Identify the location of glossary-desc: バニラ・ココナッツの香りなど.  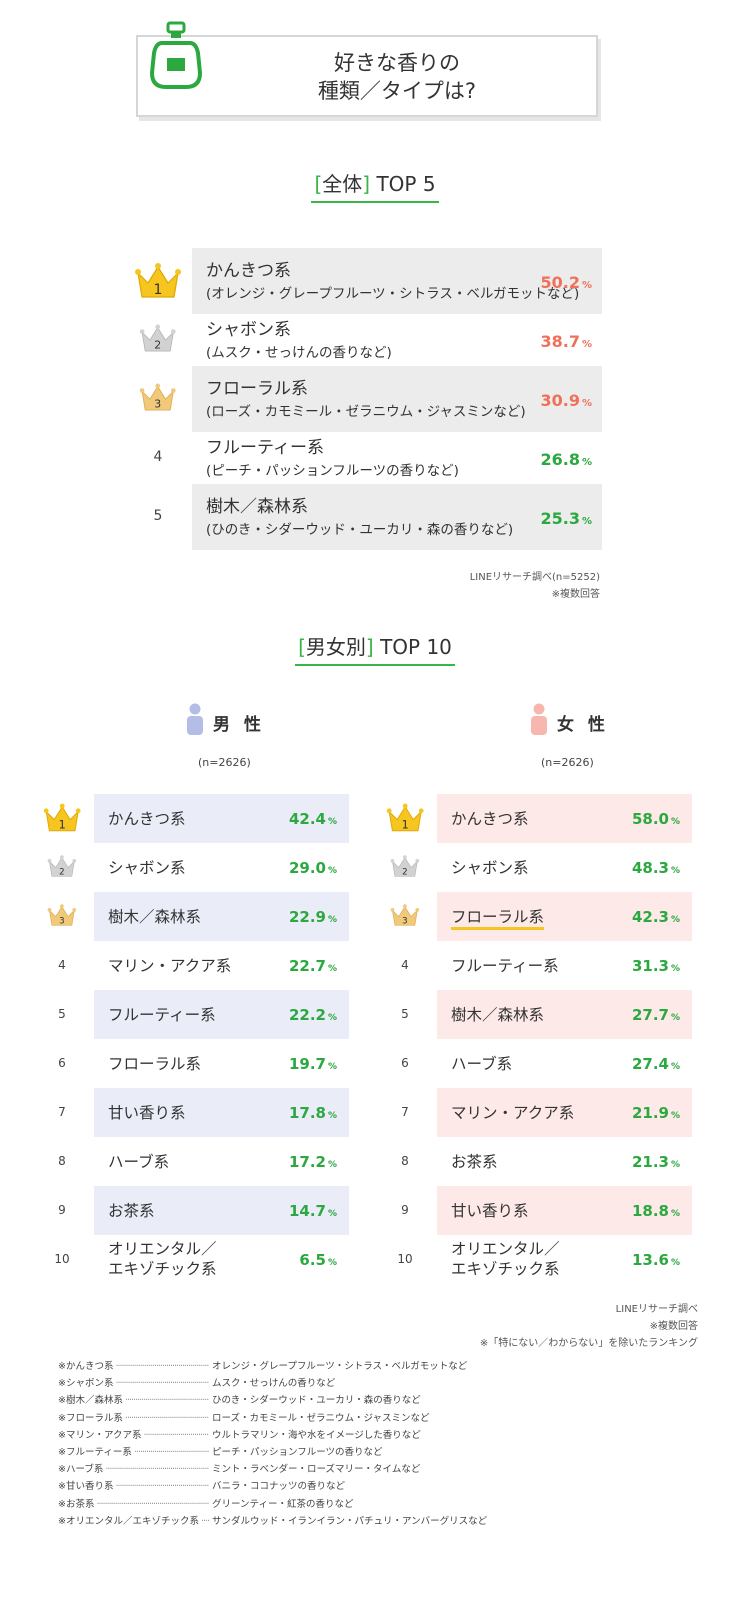
(279, 1487).